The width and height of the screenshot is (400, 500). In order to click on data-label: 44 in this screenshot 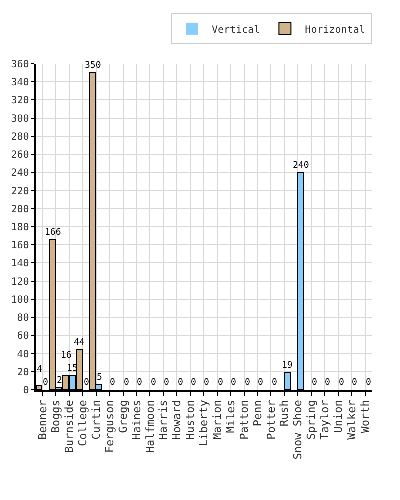, I will do `click(79, 343)`.